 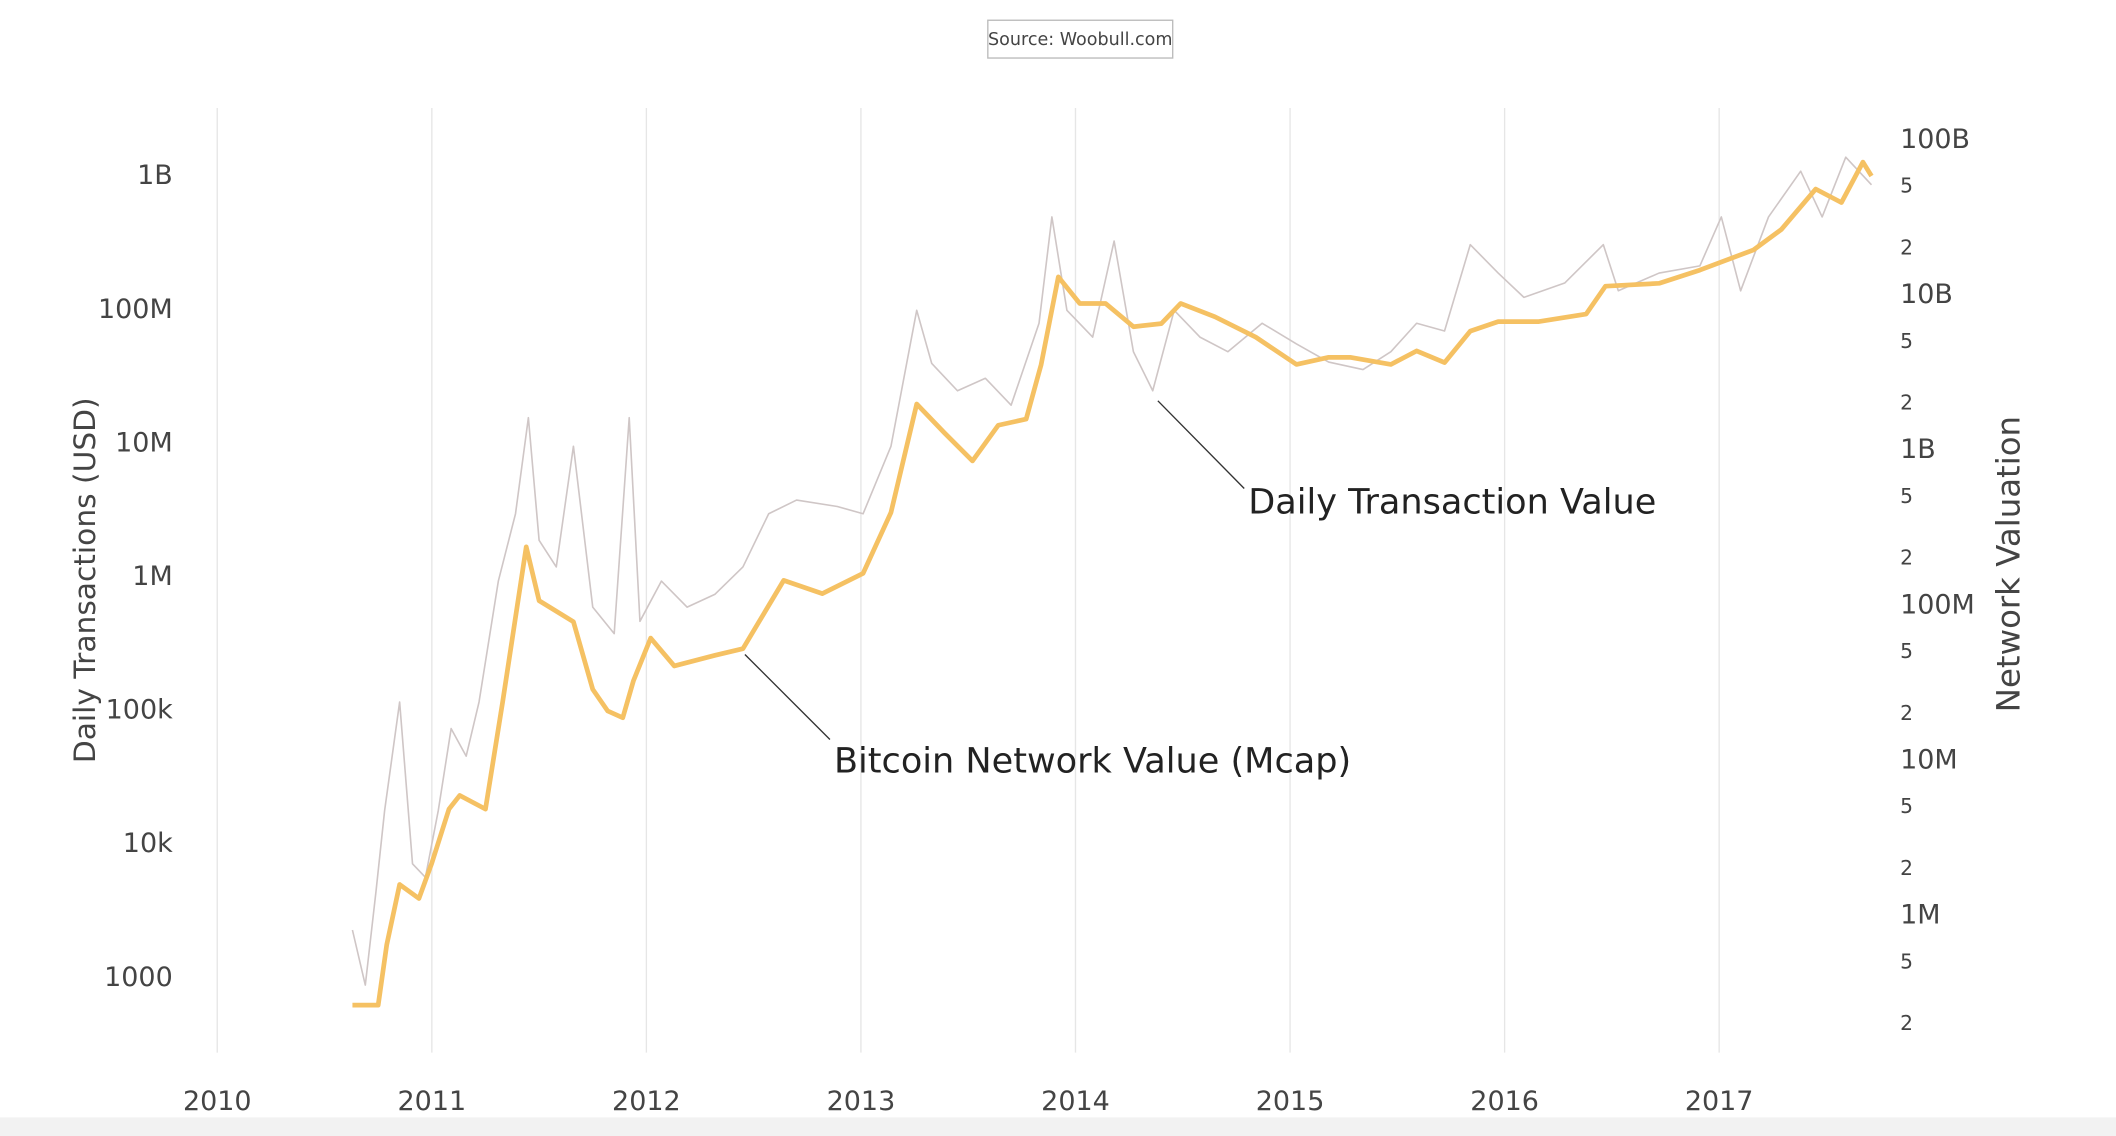 What do you see at coordinates (1058, 1126) in the screenshot?
I see `window-edge` at bounding box center [1058, 1126].